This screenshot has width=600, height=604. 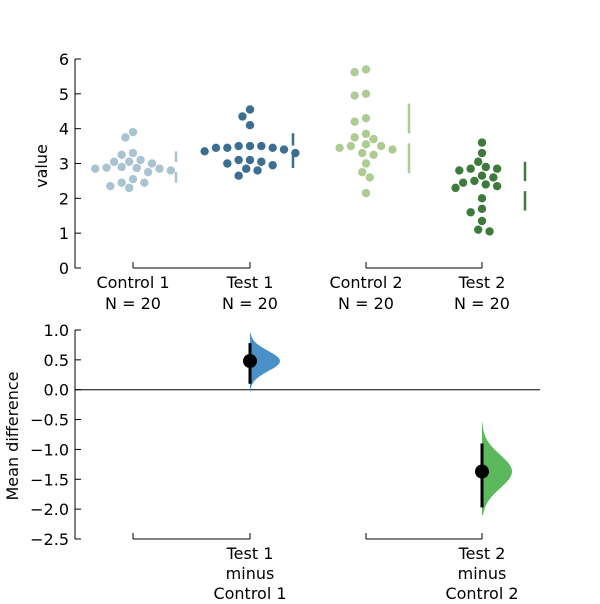 What do you see at coordinates (132, 282) in the screenshot?
I see `group-label: Control 1` at bounding box center [132, 282].